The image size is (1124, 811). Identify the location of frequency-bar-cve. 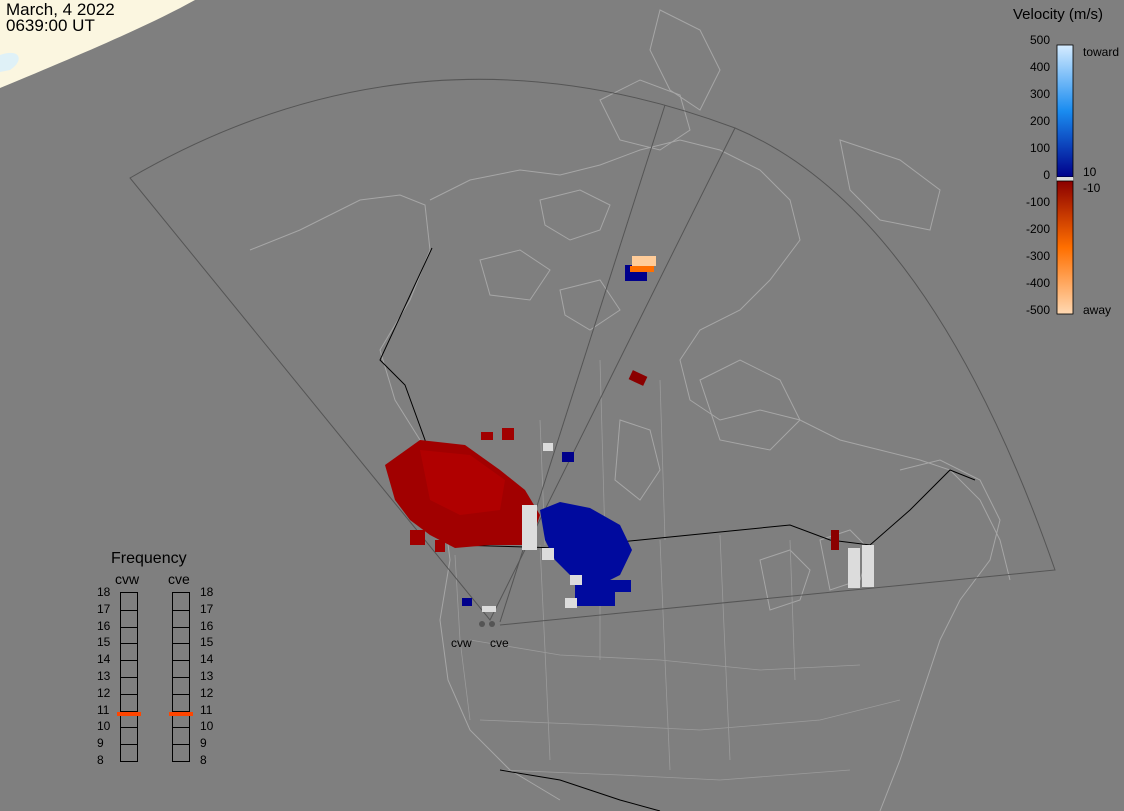
(181, 677).